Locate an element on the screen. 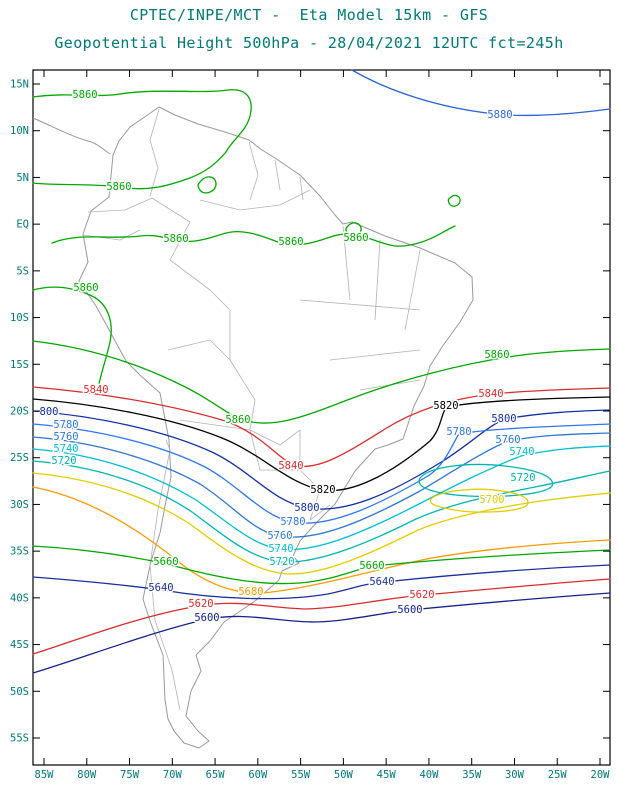  contour-label-5800: 800 is located at coordinates (49, 412).